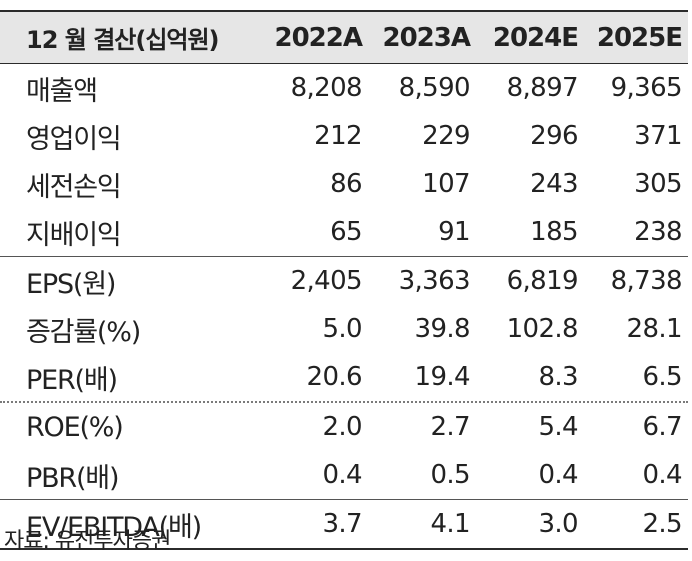 This screenshot has width=692, height=561. What do you see at coordinates (62, 91) in the screenshot?
I see `row-label: 매출액` at bounding box center [62, 91].